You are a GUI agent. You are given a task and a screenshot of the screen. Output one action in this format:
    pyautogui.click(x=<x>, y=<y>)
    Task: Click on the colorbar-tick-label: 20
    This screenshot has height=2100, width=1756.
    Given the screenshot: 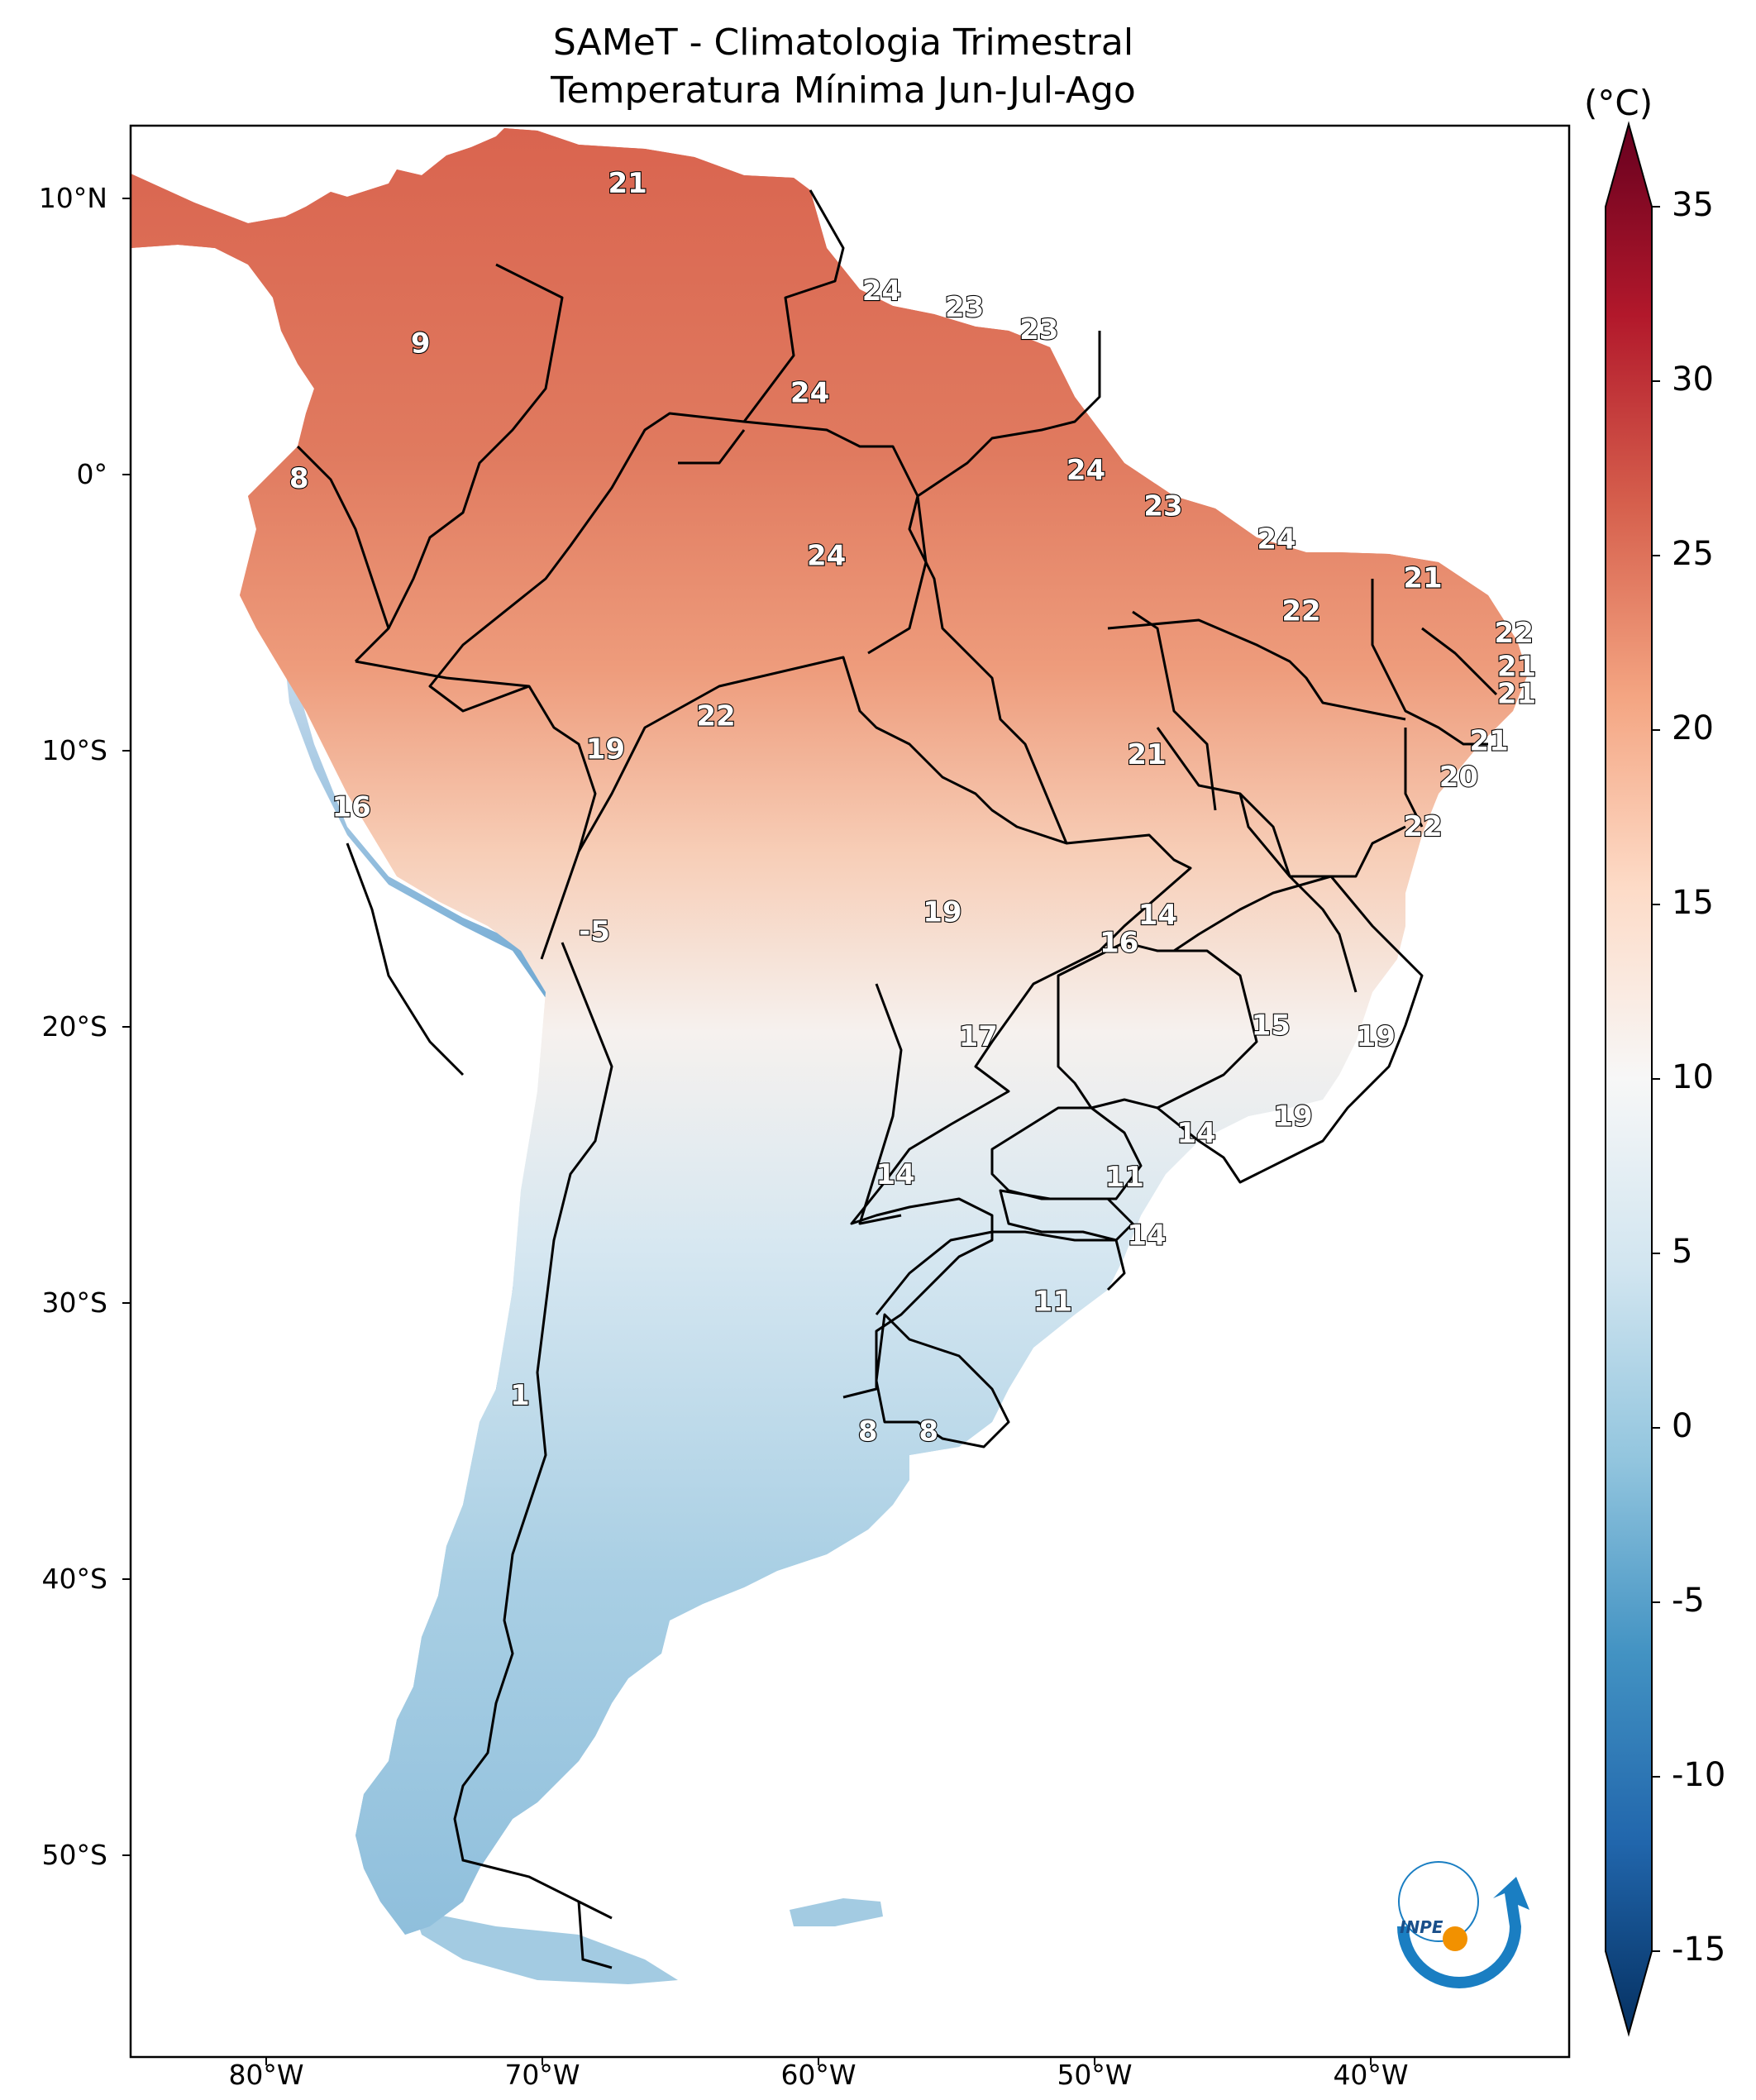 What is the action you would take?
    pyautogui.click(x=1693, y=728)
    